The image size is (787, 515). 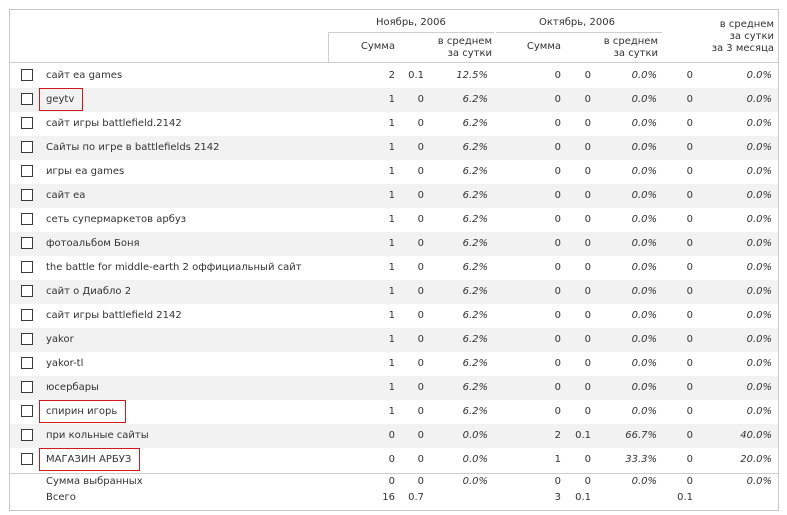 I want to click on keyword-text: Сайты по игре в battlefields 2142, so click(x=133, y=147).